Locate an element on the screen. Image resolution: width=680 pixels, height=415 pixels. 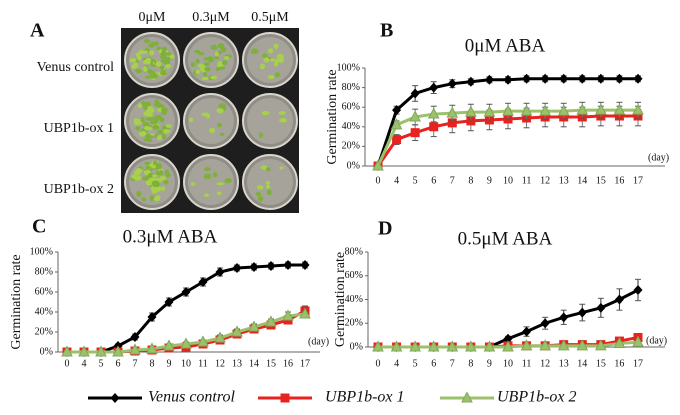
column-label: 0.3μM is located at coordinates (211, 17).